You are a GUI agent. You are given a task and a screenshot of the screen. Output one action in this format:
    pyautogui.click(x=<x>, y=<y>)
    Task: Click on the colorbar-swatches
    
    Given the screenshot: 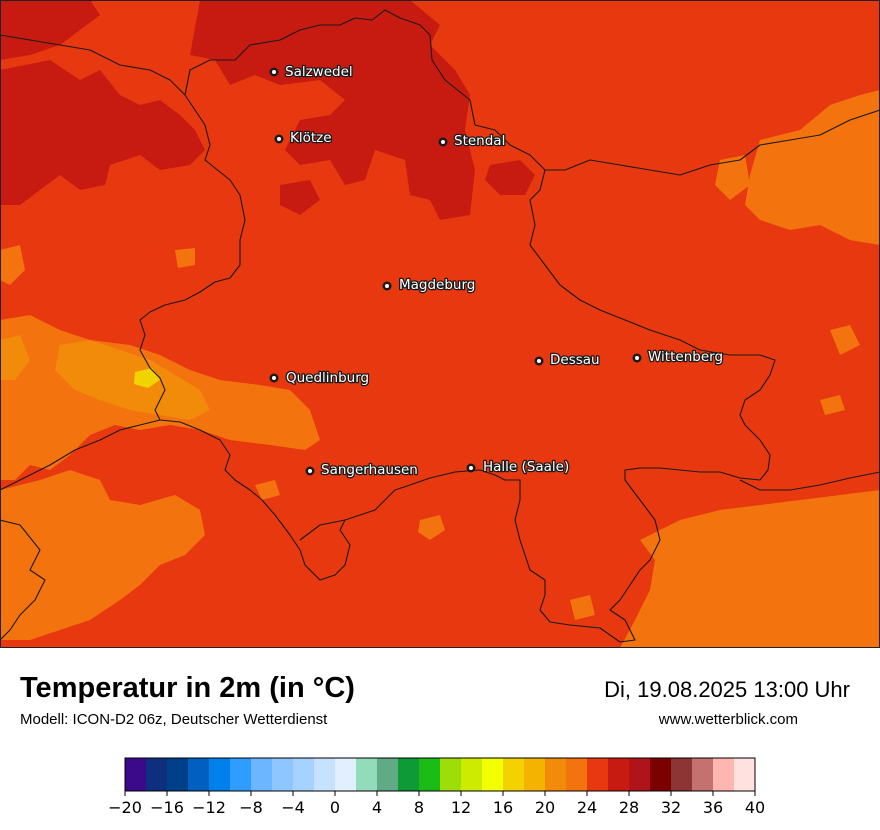 What is the action you would take?
    pyautogui.click(x=440, y=774)
    